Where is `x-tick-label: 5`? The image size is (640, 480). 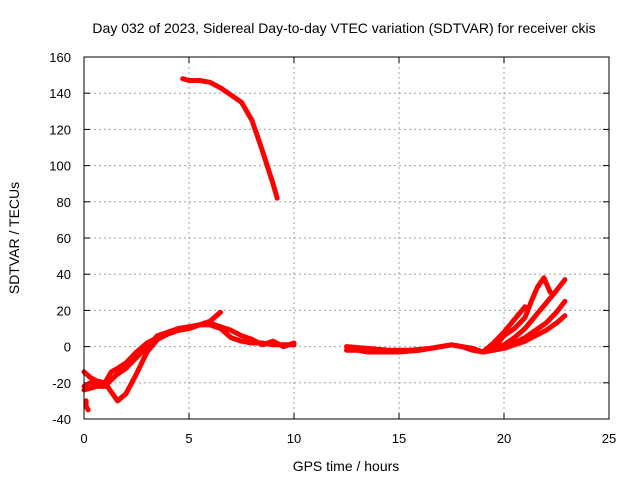
x-tick-label: 5 is located at coordinates (188, 438).